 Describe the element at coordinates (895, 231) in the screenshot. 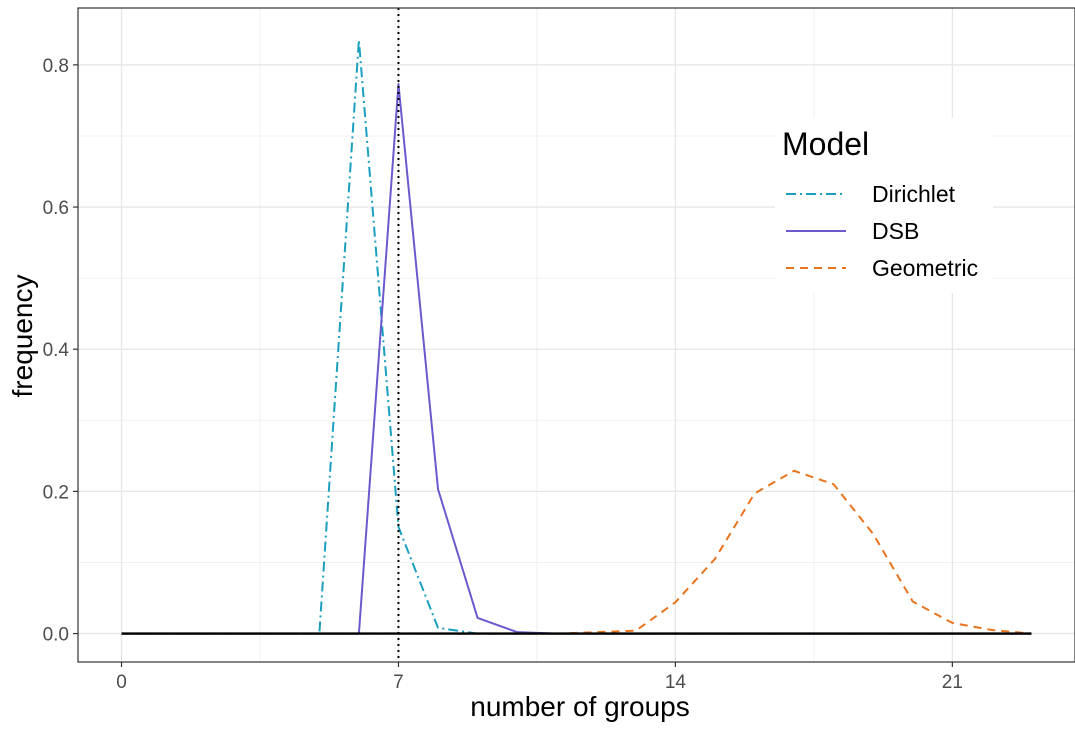

I see `legend-label-dsb: DSB` at that location.